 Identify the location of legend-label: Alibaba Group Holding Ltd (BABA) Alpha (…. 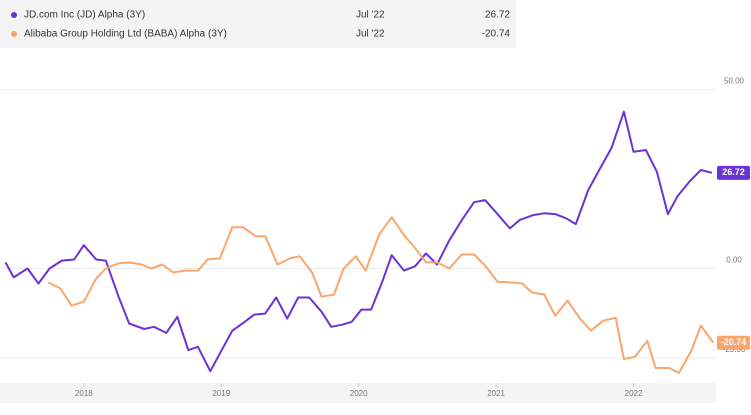
(125, 34).